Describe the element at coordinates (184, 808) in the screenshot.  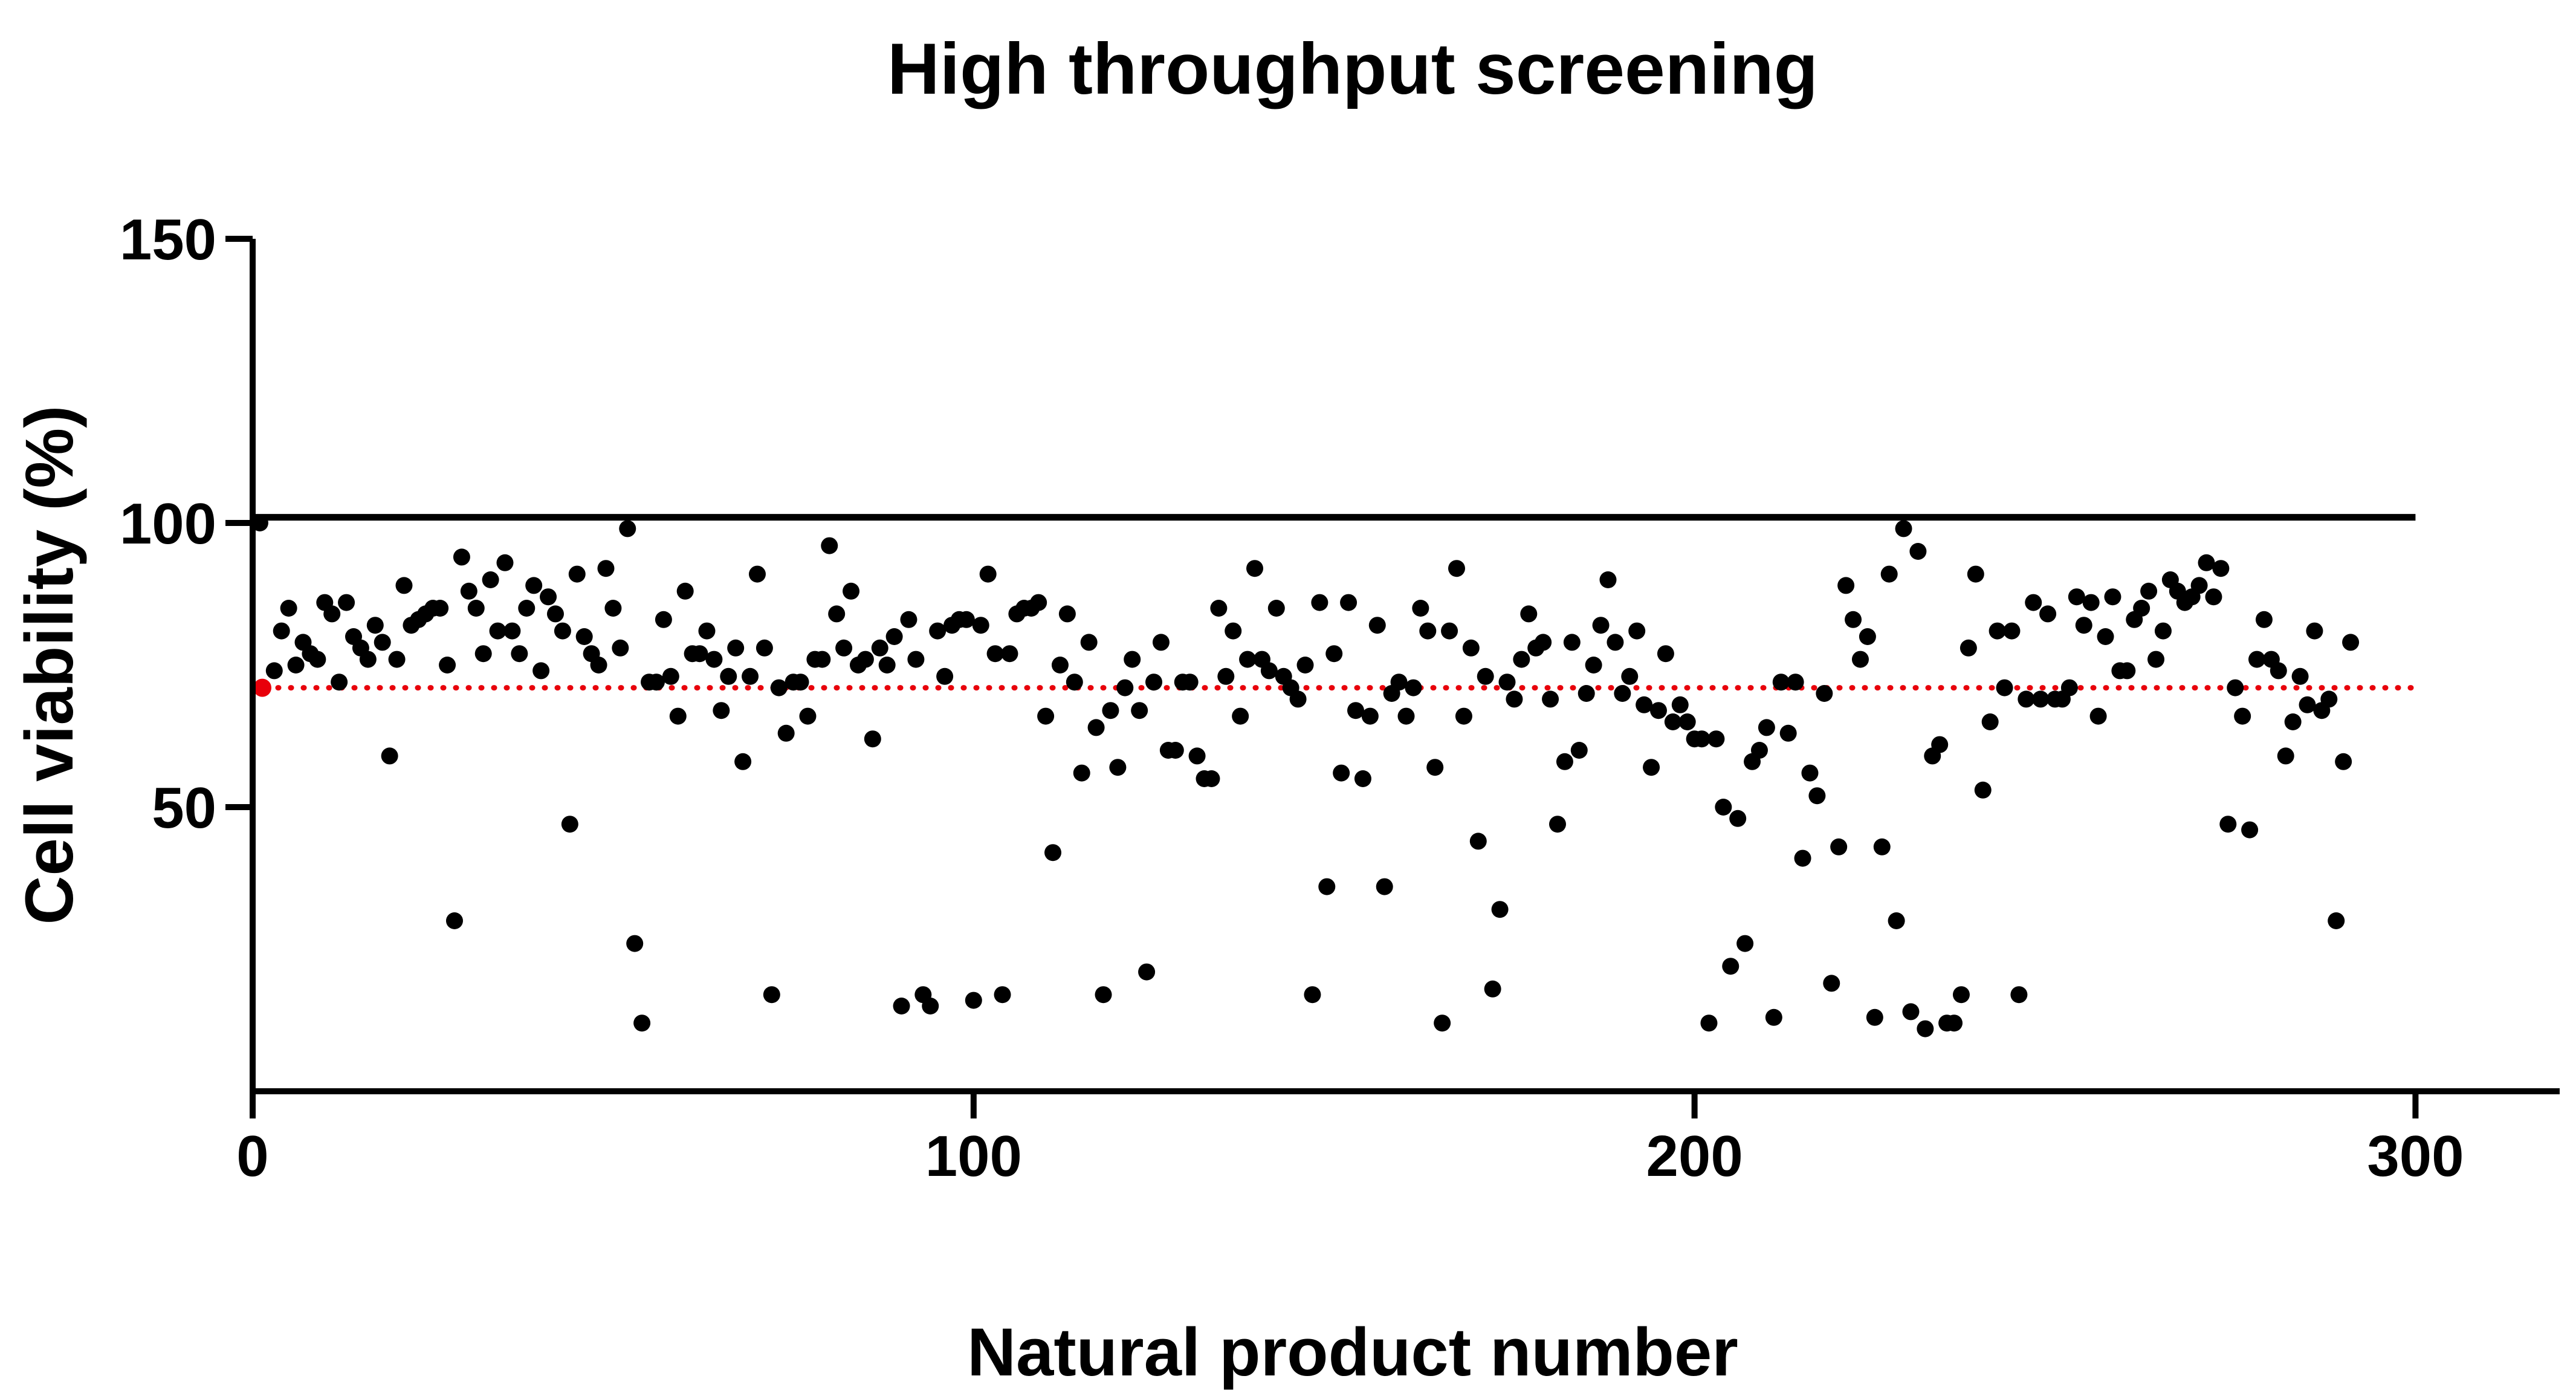
I see `y-tick-label: 50` at that location.